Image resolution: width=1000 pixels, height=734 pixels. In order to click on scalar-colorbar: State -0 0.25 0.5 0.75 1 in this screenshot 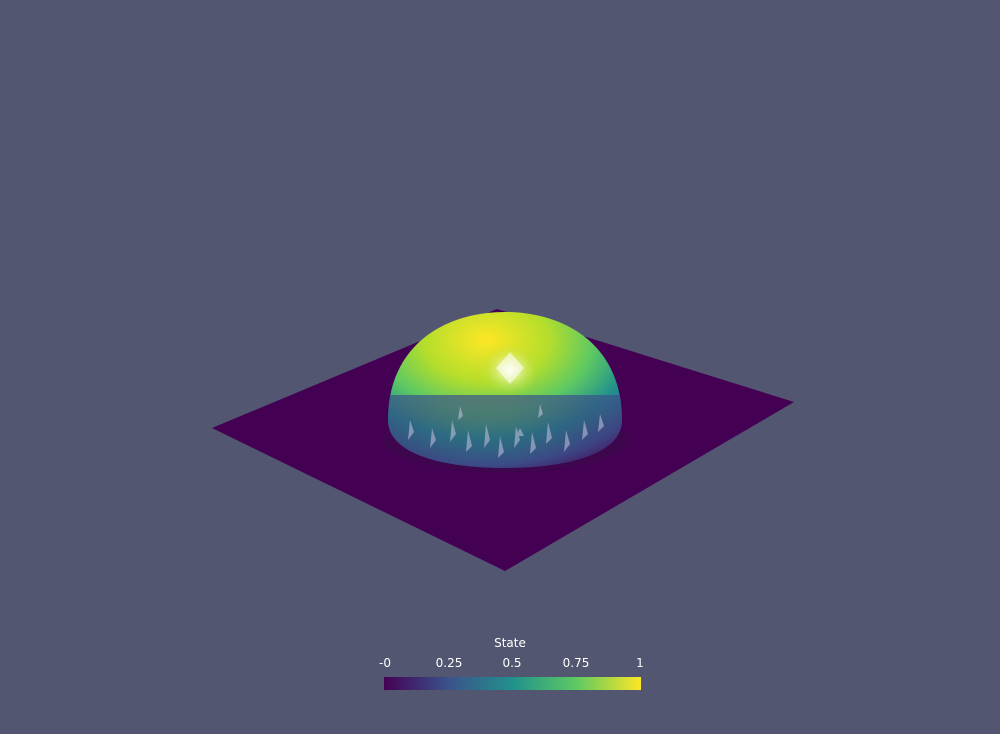, I will do `click(510, 667)`.